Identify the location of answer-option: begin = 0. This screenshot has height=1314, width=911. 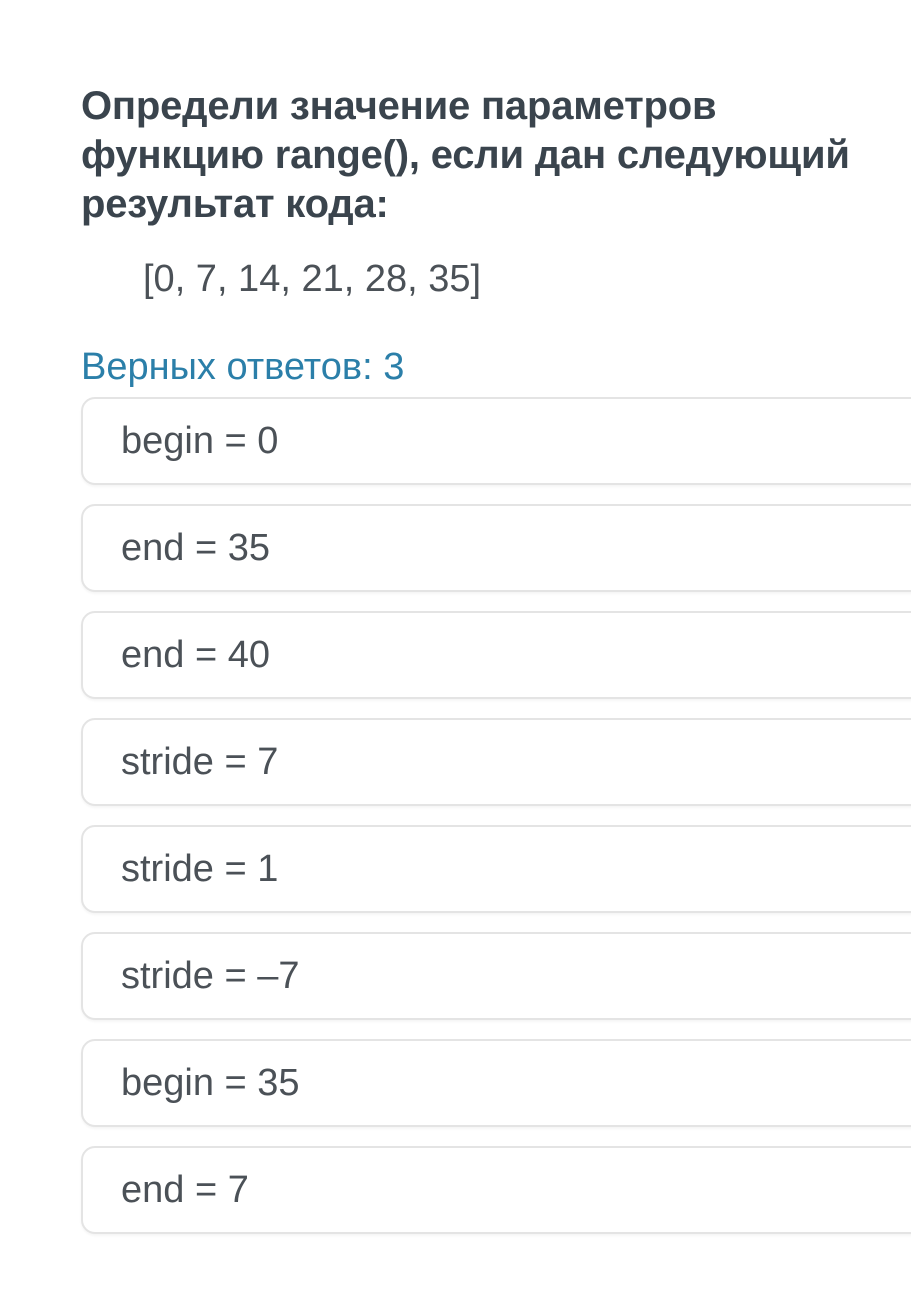
(496, 441).